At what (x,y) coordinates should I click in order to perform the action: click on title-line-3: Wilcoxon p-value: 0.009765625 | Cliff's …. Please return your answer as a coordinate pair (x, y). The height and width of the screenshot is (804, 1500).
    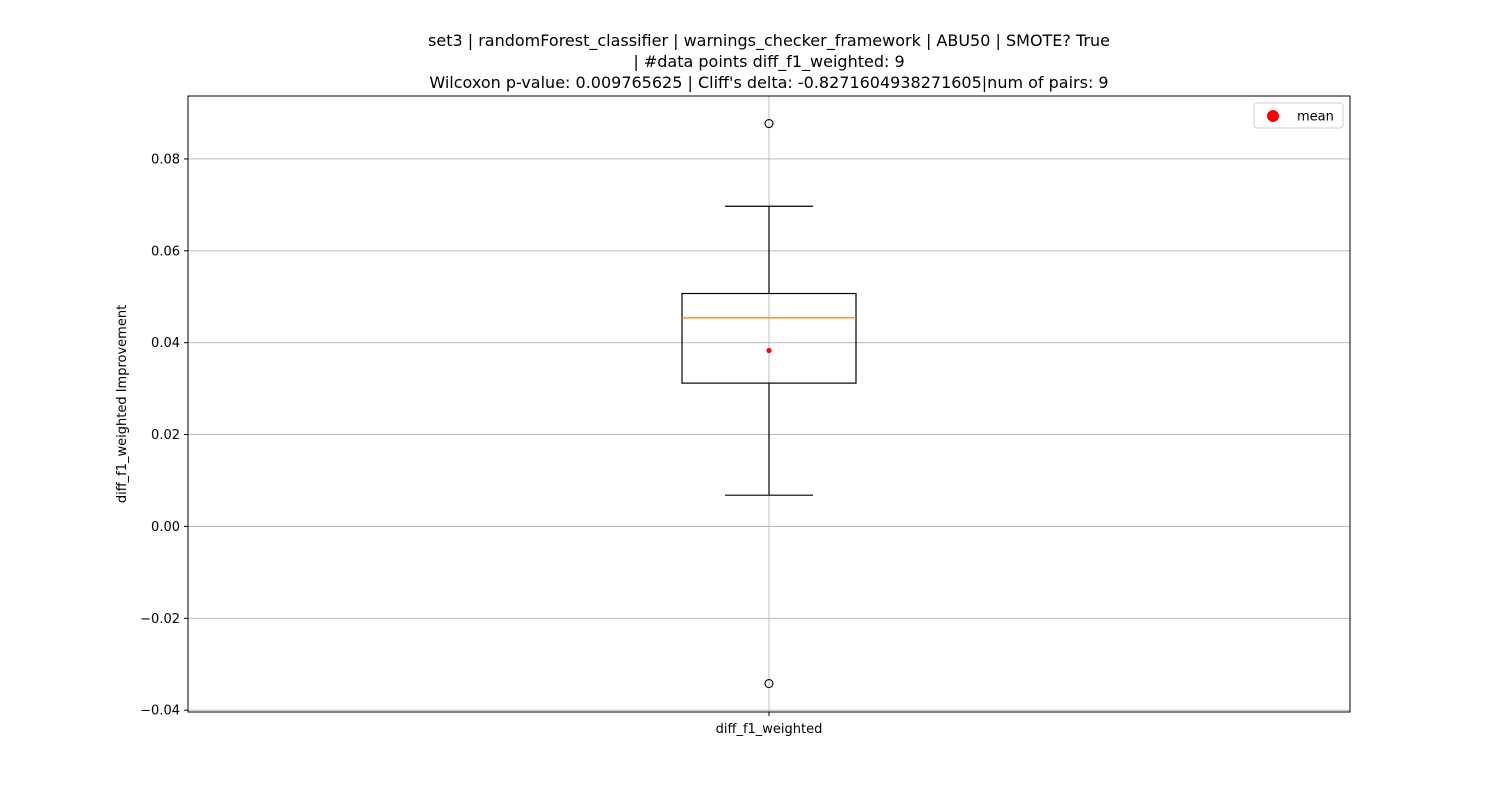
    Looking at the image, I should click on (768, 82).